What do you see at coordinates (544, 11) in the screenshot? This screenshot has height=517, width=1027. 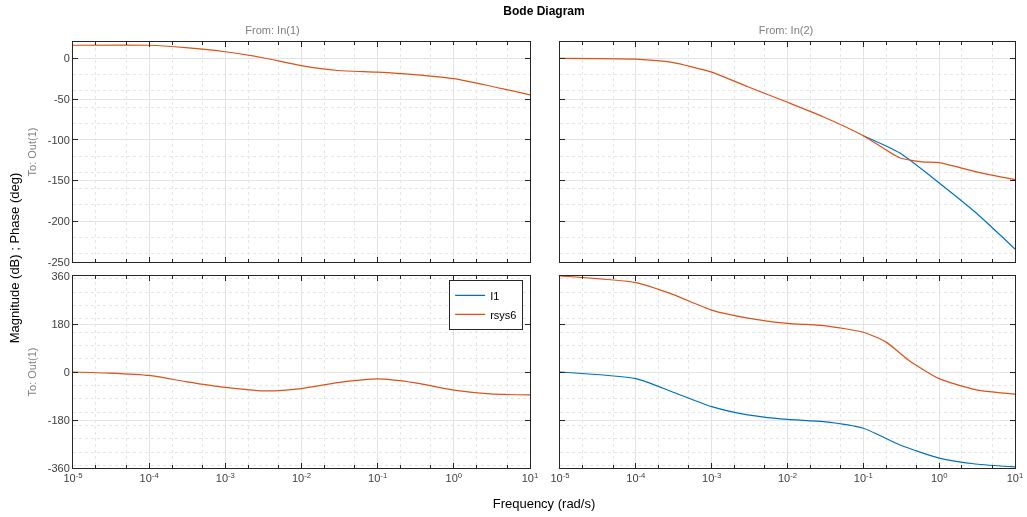 I see `text: Bode Diagram` at bounding box center [544, 11].